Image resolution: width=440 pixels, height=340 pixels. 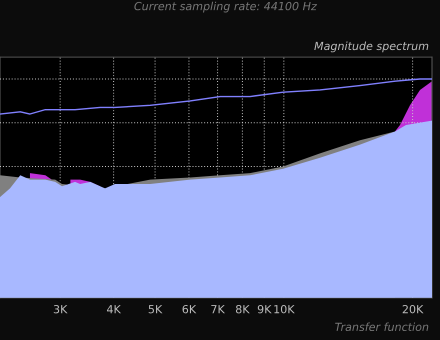 What do you see at coordinates (265, 309) in the screenshot?
I see `x-tick-label: 9K` at bounding box center [265, 309].